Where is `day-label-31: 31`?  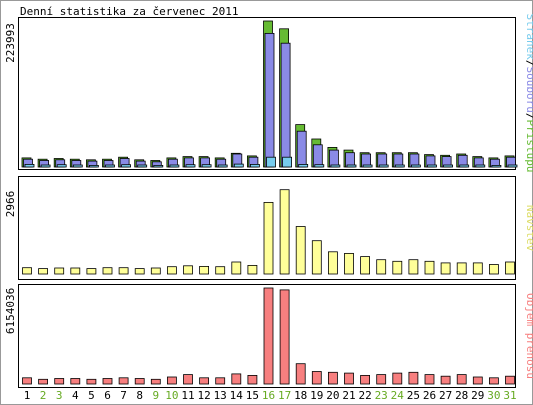 day-label-31: 31 is located at coordinates (509, 395).